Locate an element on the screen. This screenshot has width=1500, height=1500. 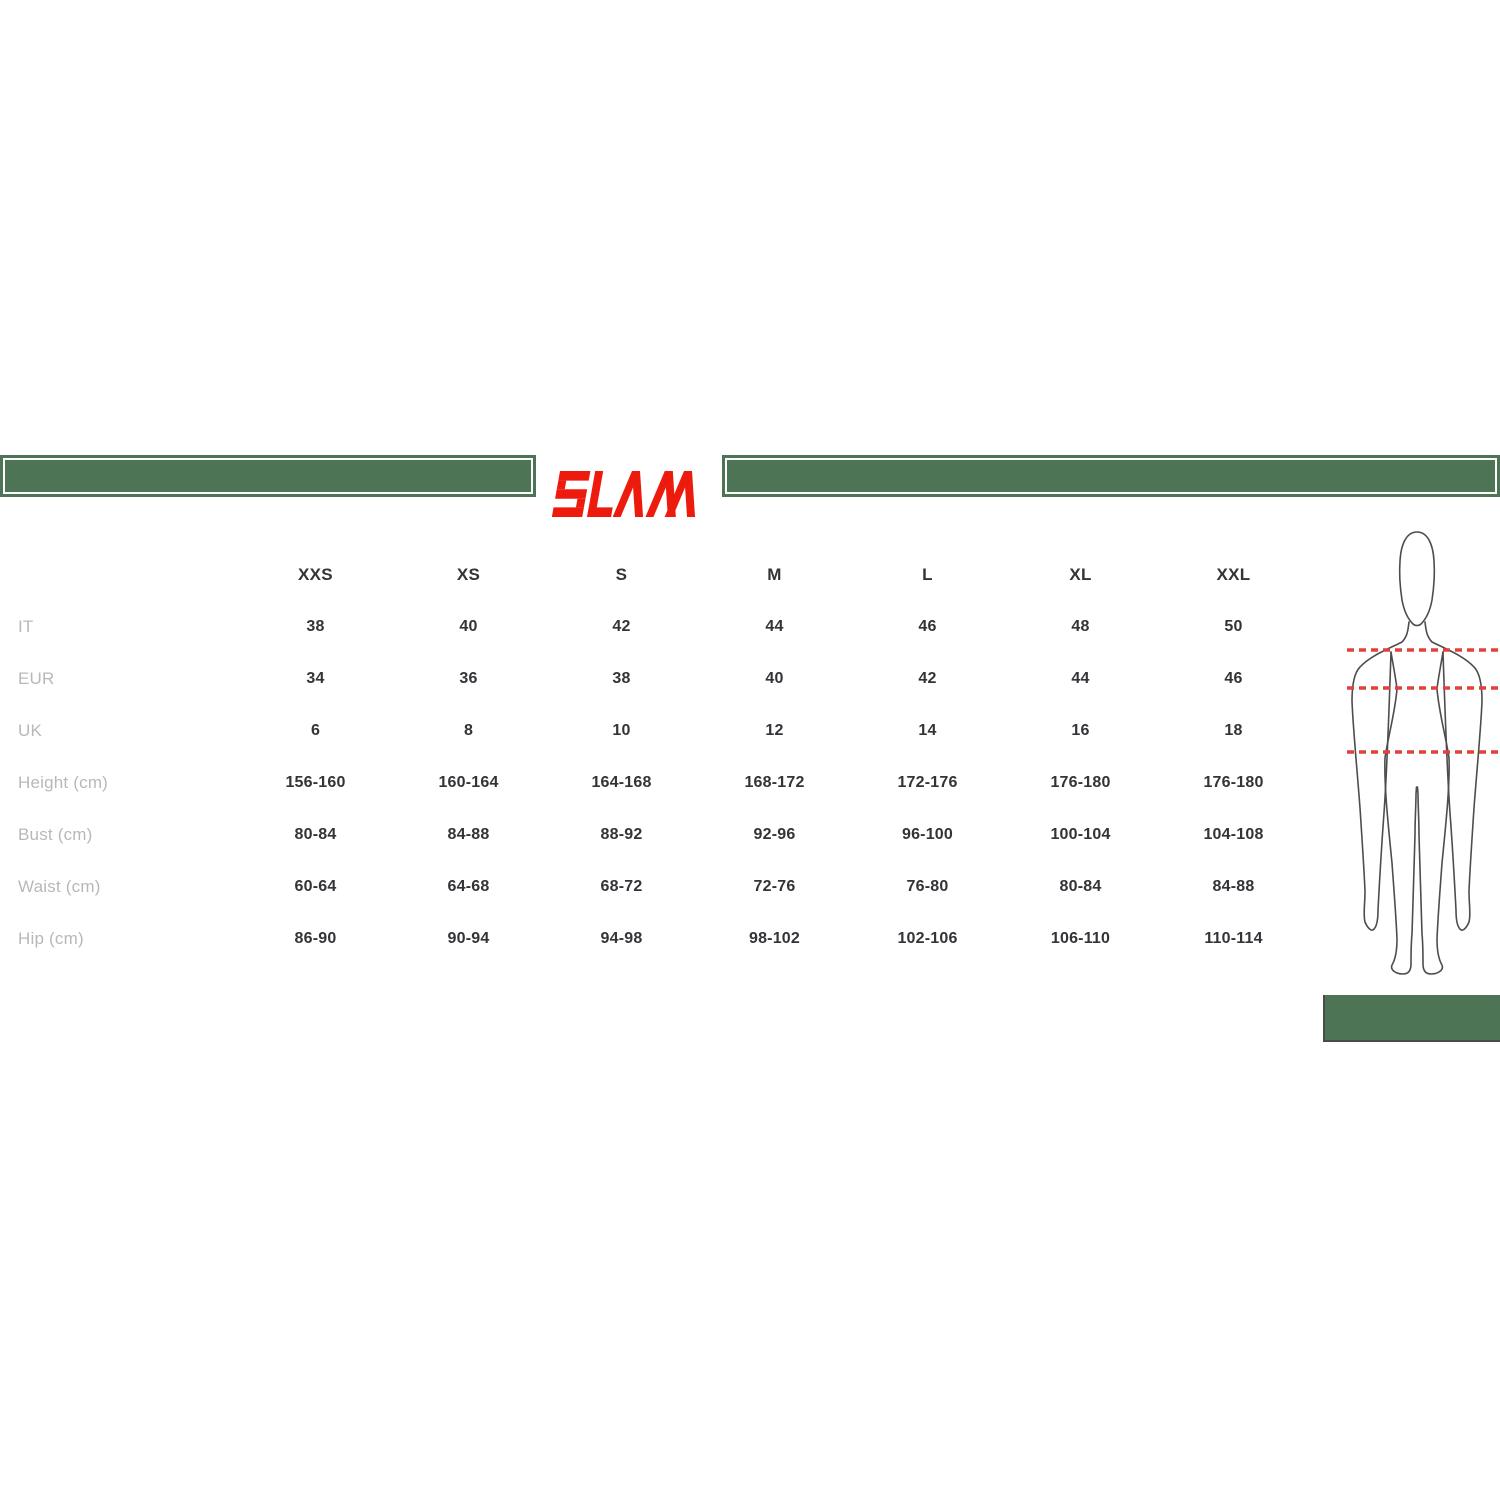
row-label-waist: Waist (cm) is located at coordinates (59, 886).